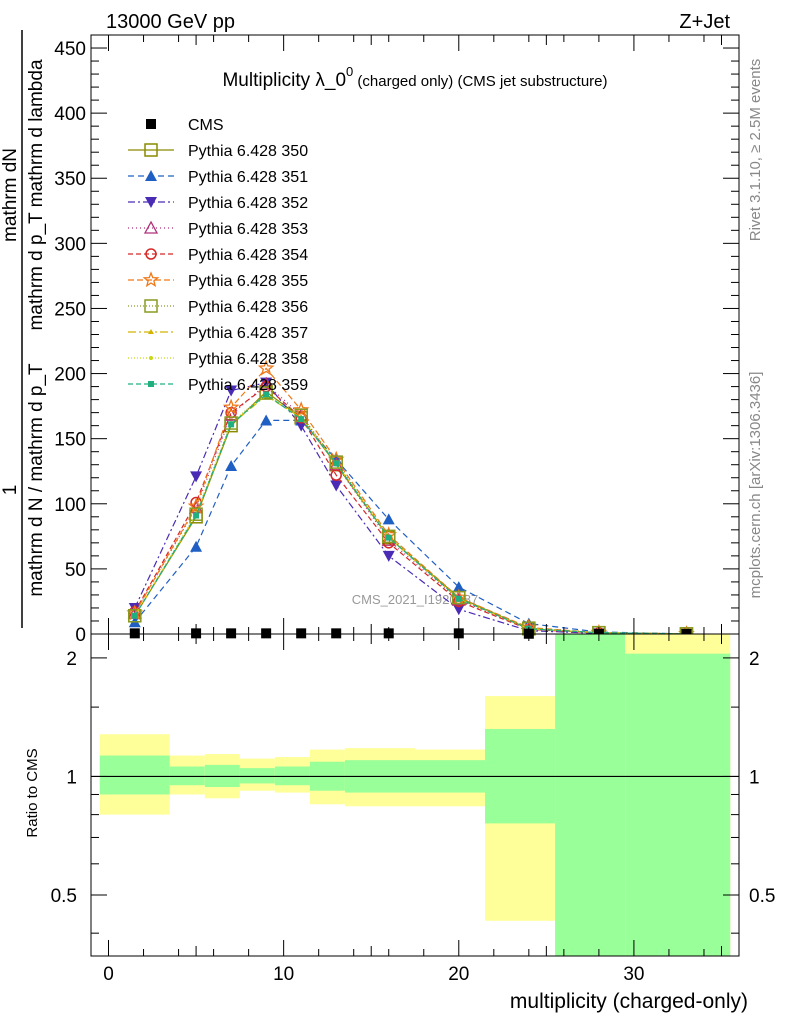 This screenshot has width=786, height=1024. Describe the element at coordinates (70, 114) in the screenshot. I see `main-ytick-label: 400` at that location.